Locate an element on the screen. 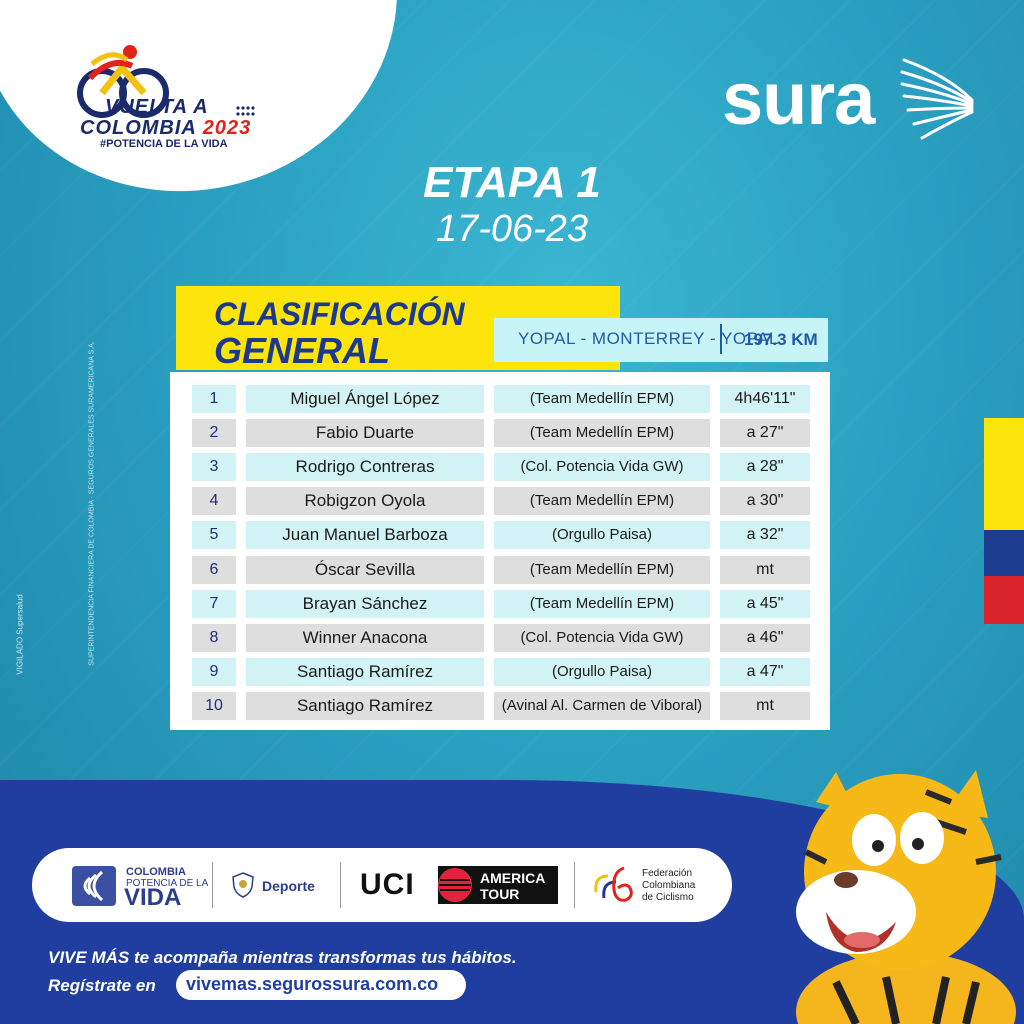 Image resolution: width=1024 pixels, height=1024 pixels. position-cell: 5 is located at coordinates (214, 535).